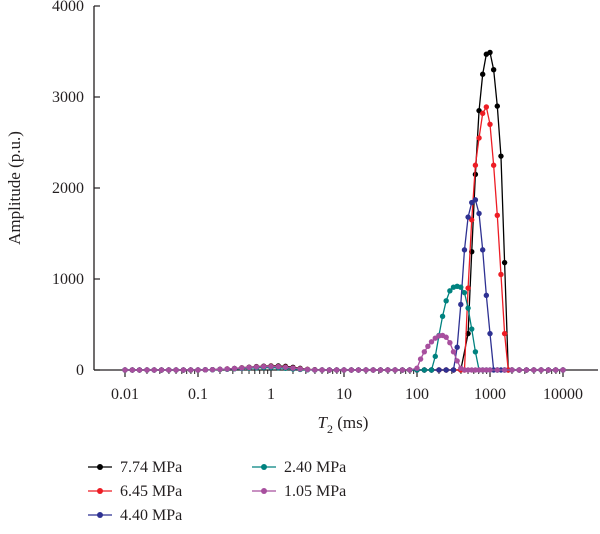 This screenshot has width=600, height=534. What do you see at coordinates (323, 422) in the screenshot?
I see `x-axis-title-symbol: T` at bounding box center [323, 422].